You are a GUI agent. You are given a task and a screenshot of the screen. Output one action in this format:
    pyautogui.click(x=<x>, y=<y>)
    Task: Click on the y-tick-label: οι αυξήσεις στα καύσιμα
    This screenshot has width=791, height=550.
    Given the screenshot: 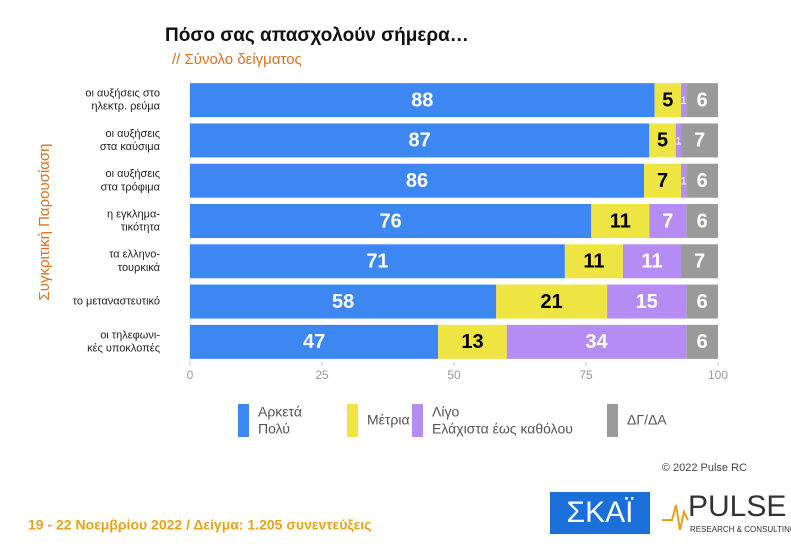 What is the action you would take?
    pyautogui.click(x=130, y=140)
    